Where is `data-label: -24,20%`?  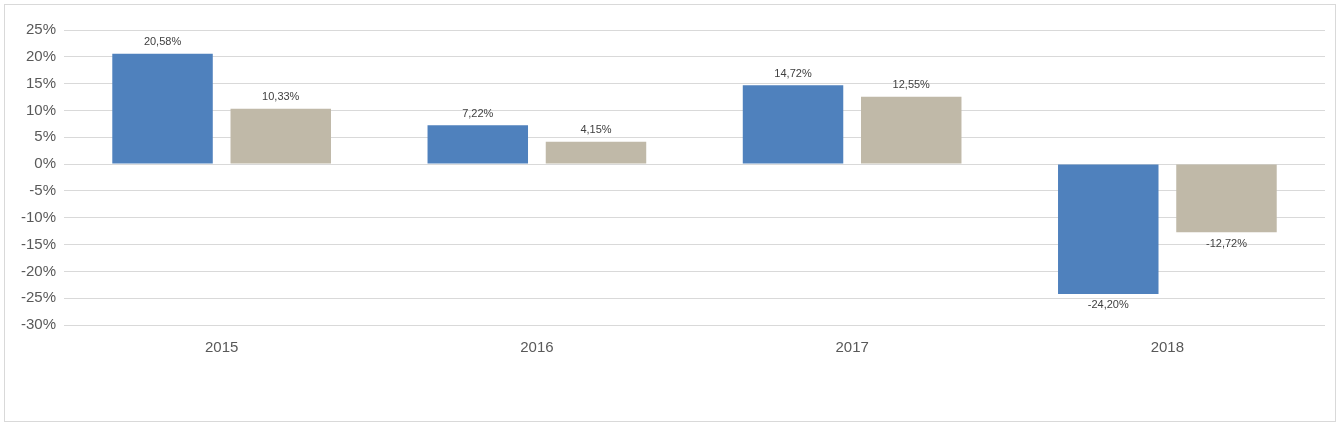
data-label: -24,20% is located at coordinates (1108, 304).